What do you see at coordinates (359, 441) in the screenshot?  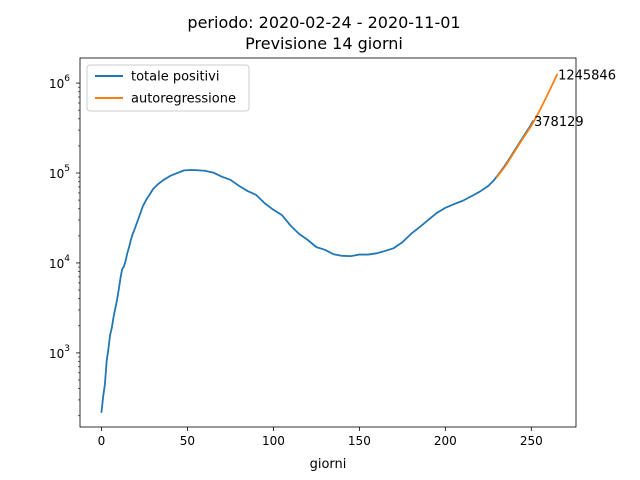 I see `x-tick-label: 150` at bounding box center [359, 441].